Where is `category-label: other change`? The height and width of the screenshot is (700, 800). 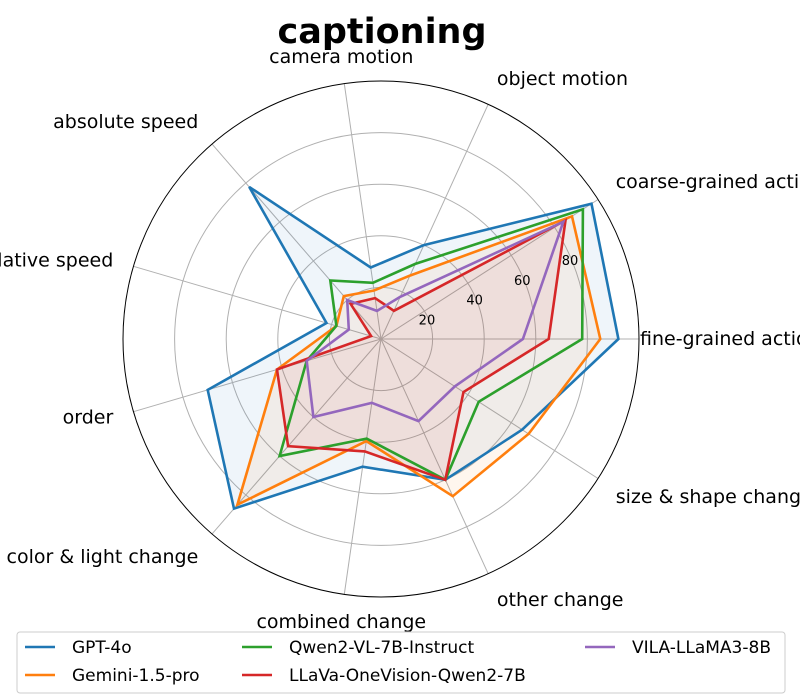 category-label: other change is located at coordinates (560, 600).